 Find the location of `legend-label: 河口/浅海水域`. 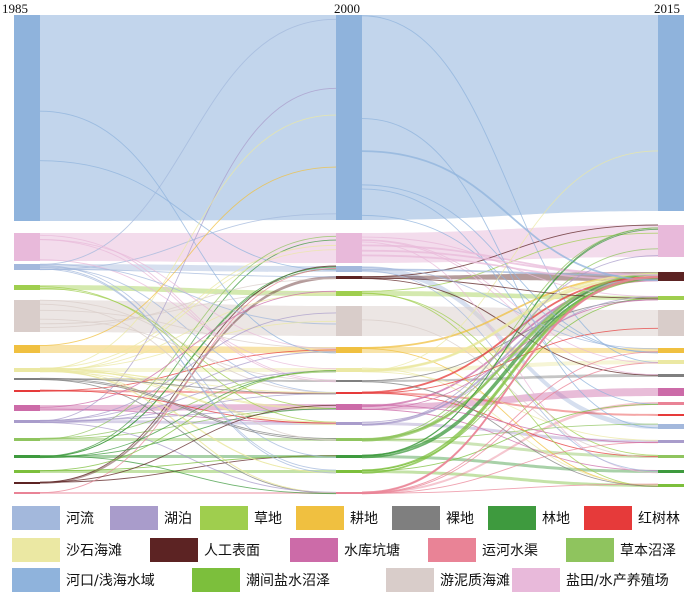

legend-label: 河口/浅海水域 is located at coordinates (110, 581).